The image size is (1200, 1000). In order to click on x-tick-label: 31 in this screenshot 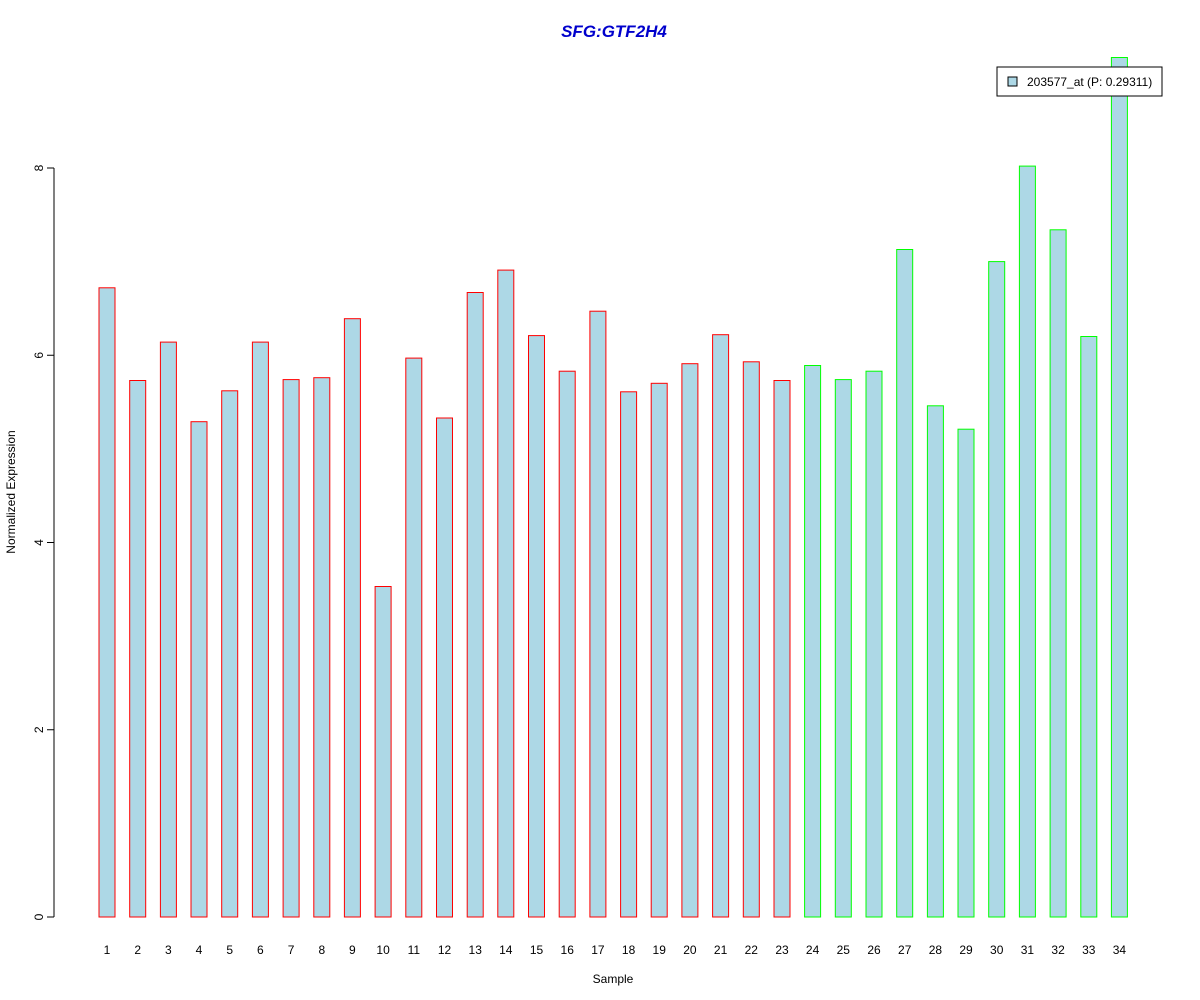, I will do `click(1028, 950)`.